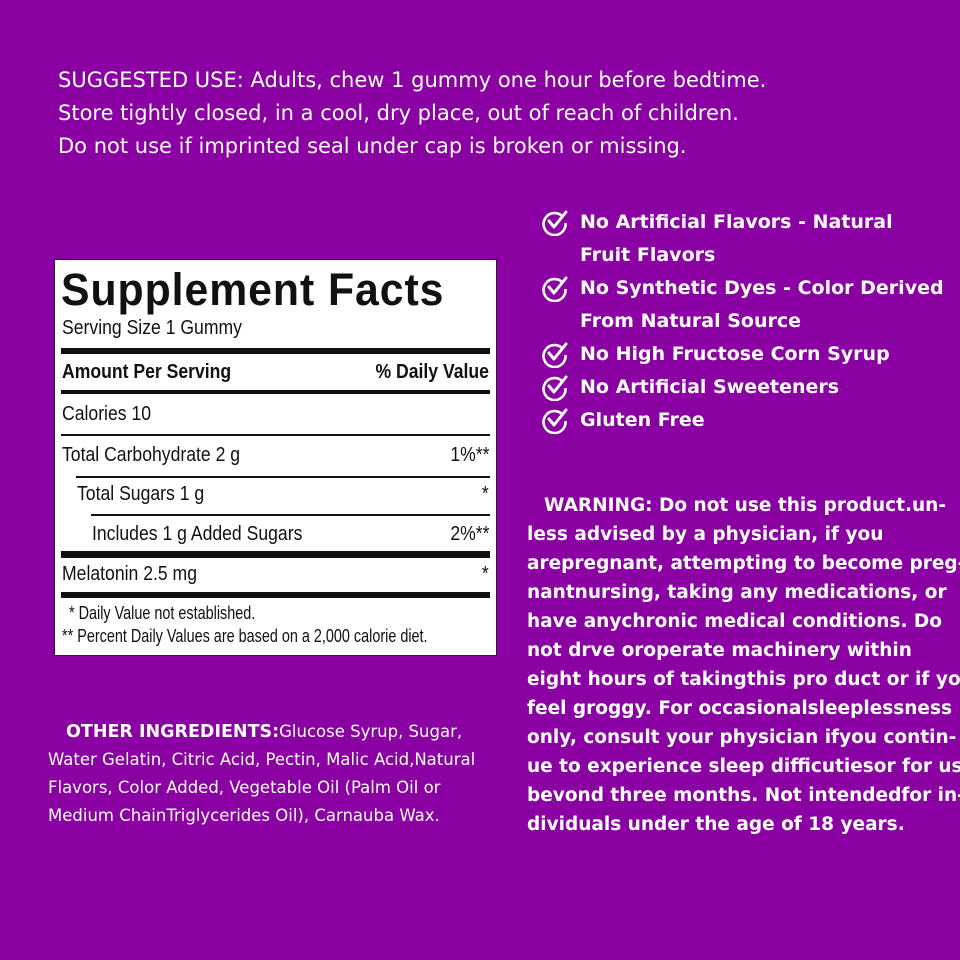 This screenshot has width=960, height=960. I want to click on facts-title: Supplement Facts, so click(253, 289).